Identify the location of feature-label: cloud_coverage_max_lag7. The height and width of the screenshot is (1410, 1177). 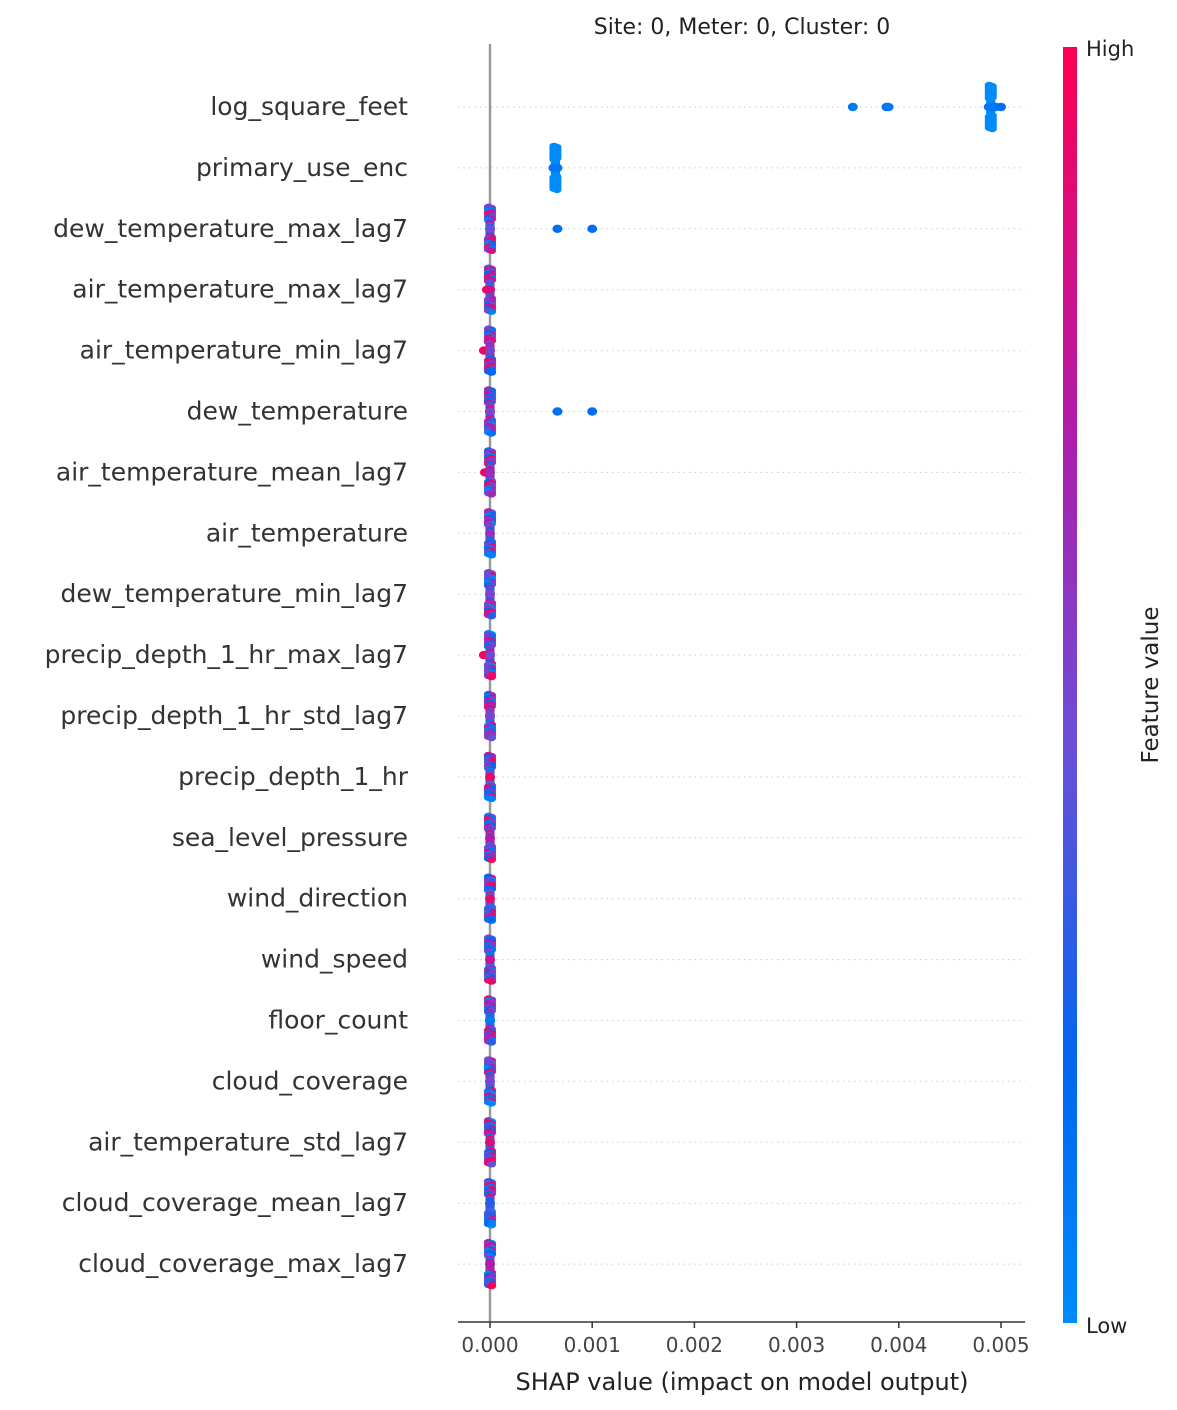
(243, 1263).